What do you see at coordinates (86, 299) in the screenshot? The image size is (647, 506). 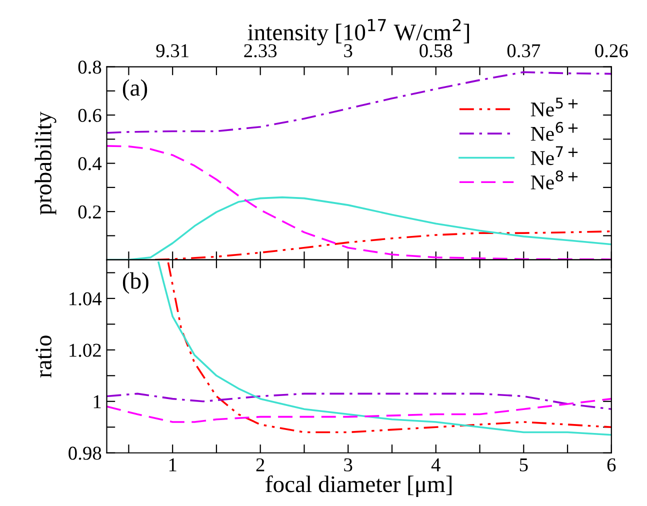 I see `y-tick-label: 1.04` at bounding box center [86, 299].